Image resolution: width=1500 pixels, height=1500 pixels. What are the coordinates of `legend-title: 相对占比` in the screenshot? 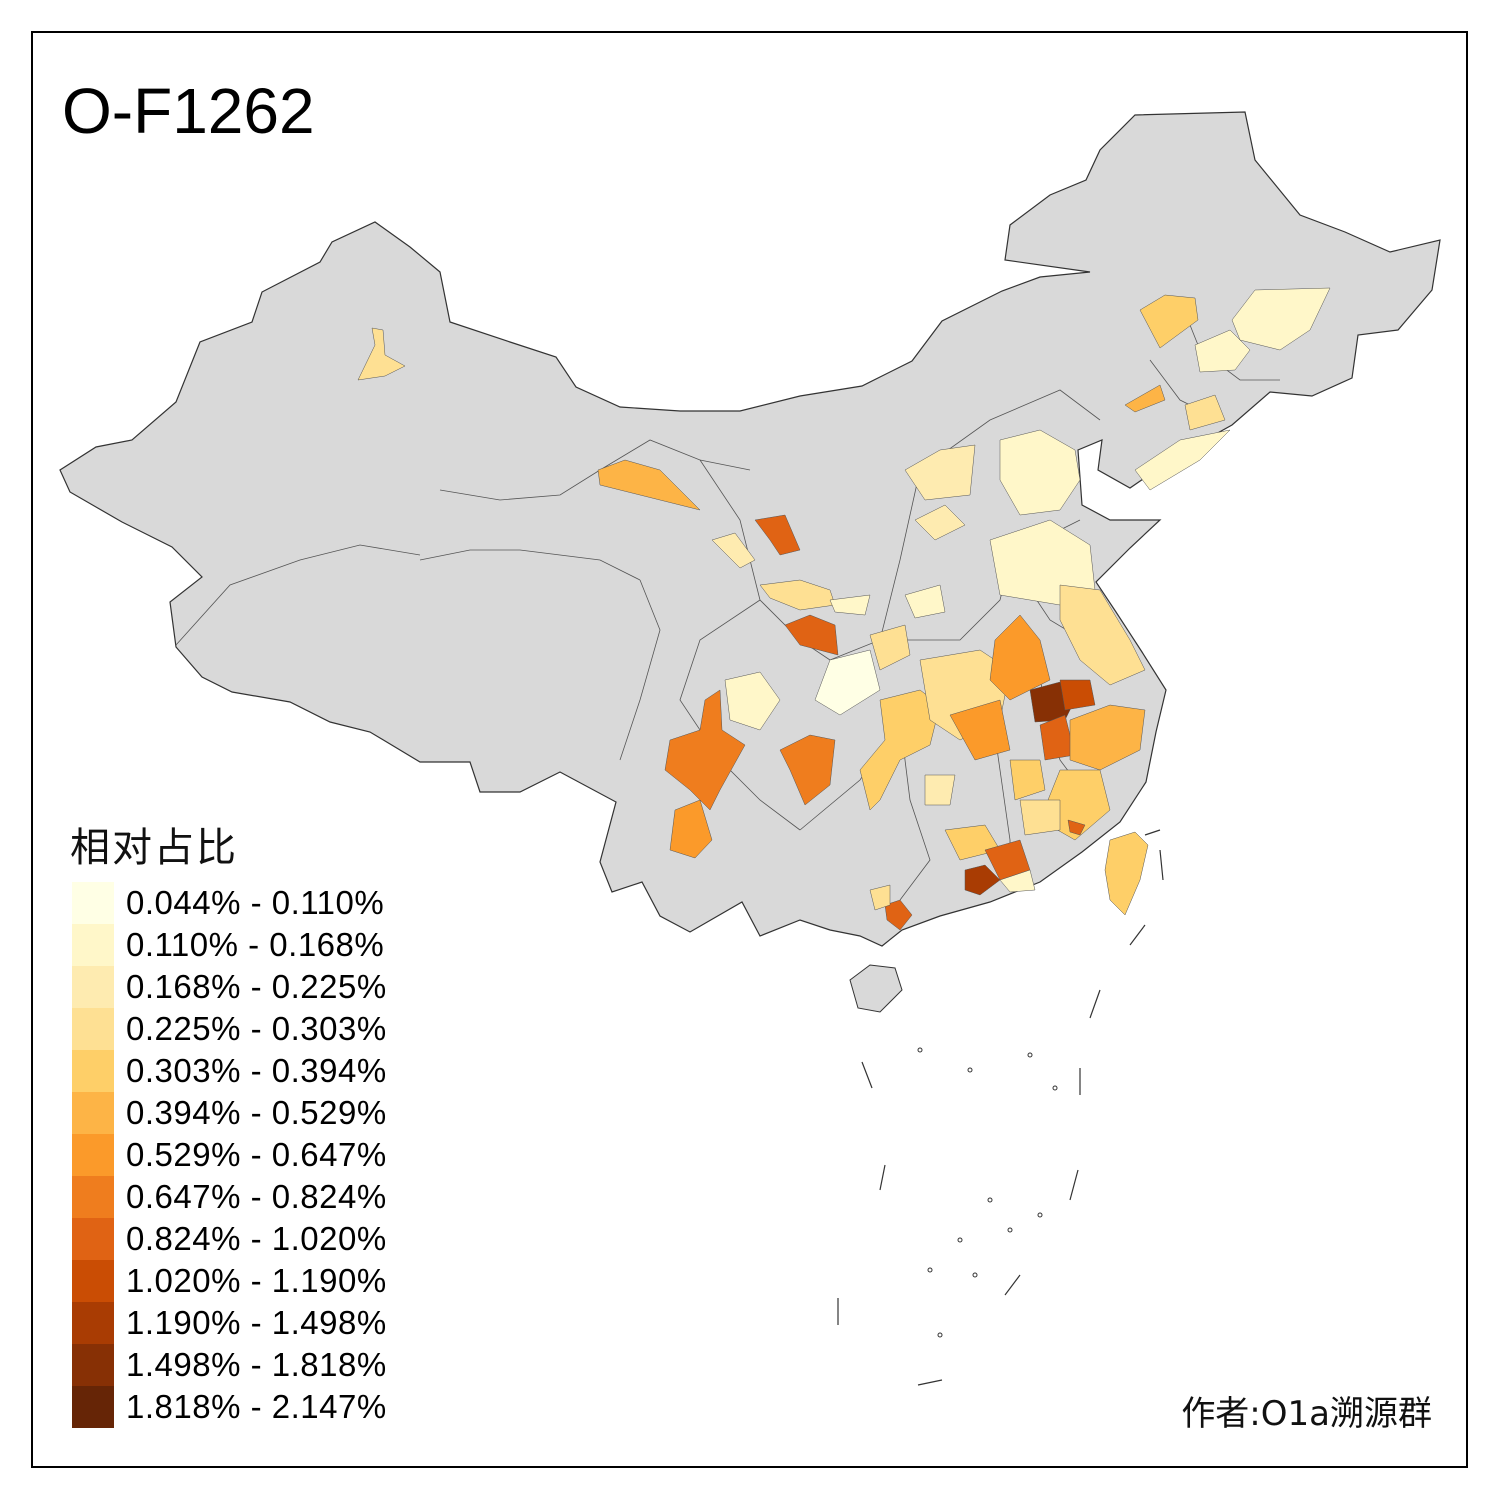 It's located at (154, 848).